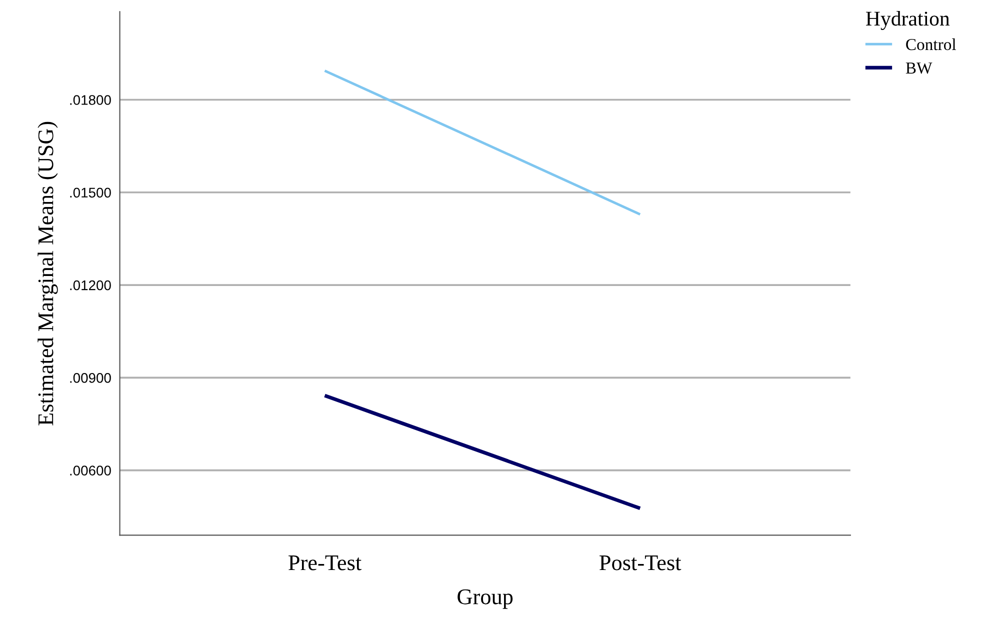  I want to click on legend-title: Hydration, so click(908, 20).